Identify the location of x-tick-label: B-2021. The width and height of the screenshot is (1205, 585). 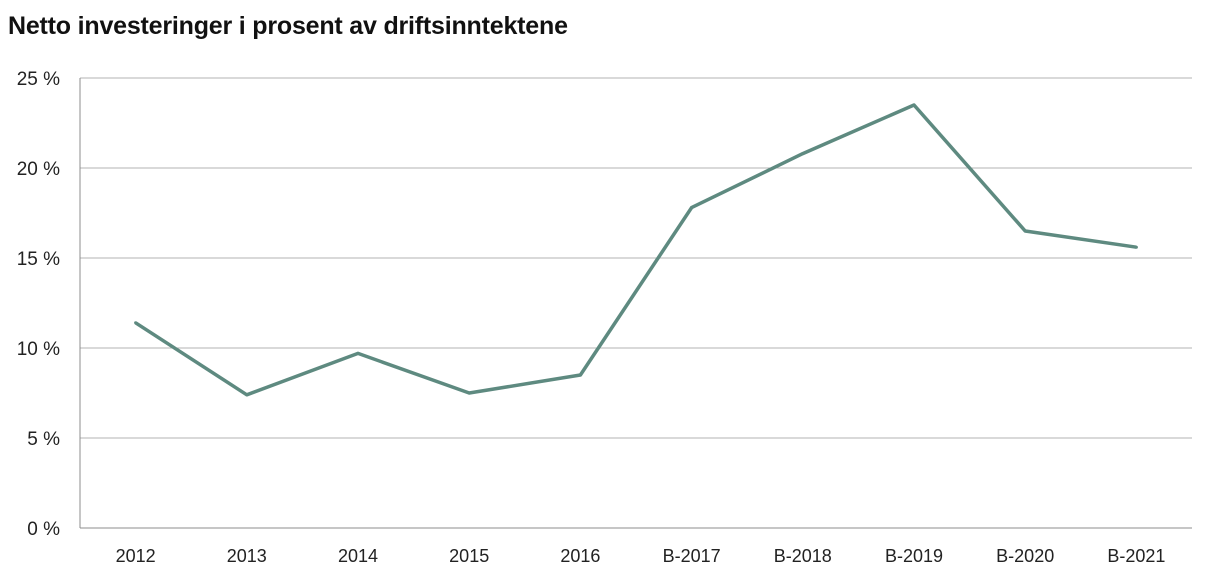
(1136, 556).